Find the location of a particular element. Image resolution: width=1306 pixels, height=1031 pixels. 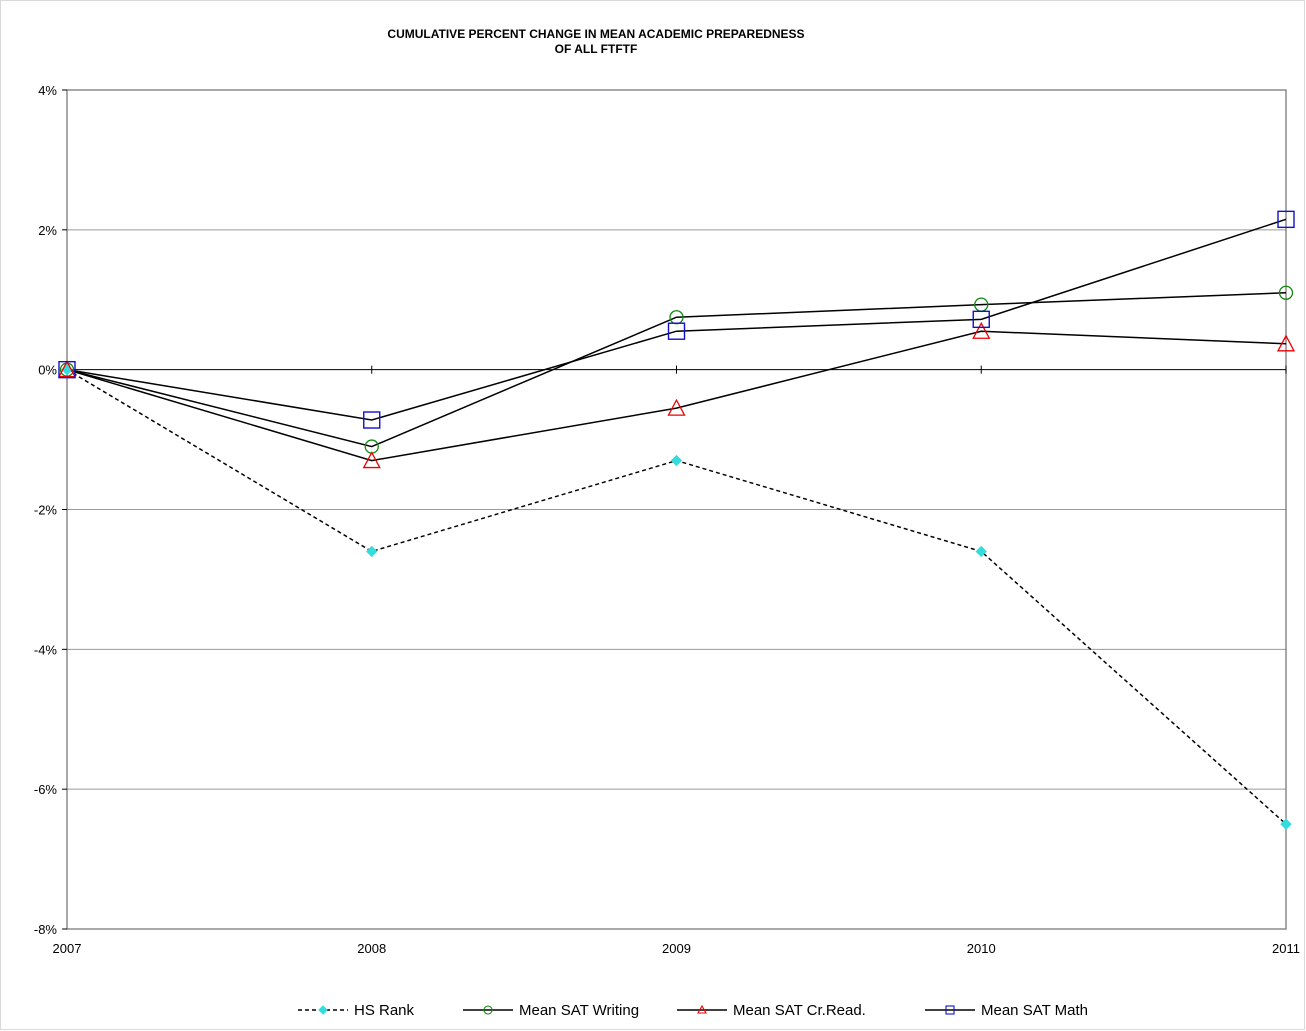

legend-marker-mean-sat-writing is located at coordinates (488, 1010).